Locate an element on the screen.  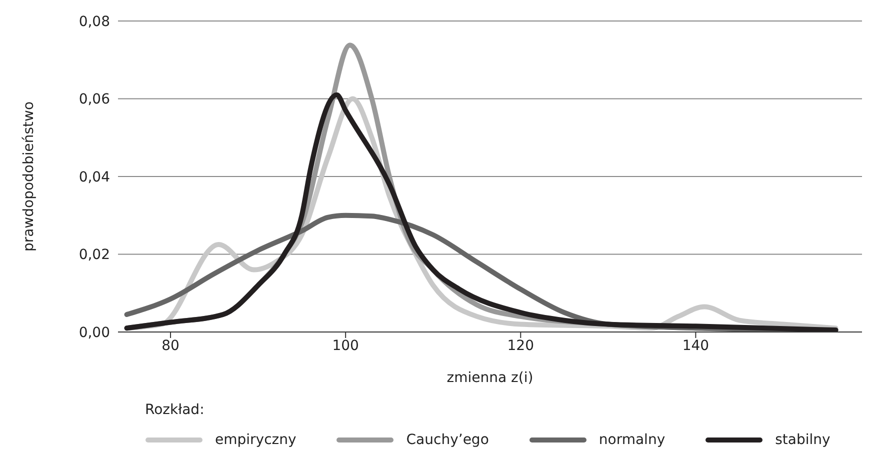
y-tick-label: 0,02 is located at coordinates (94, 255).